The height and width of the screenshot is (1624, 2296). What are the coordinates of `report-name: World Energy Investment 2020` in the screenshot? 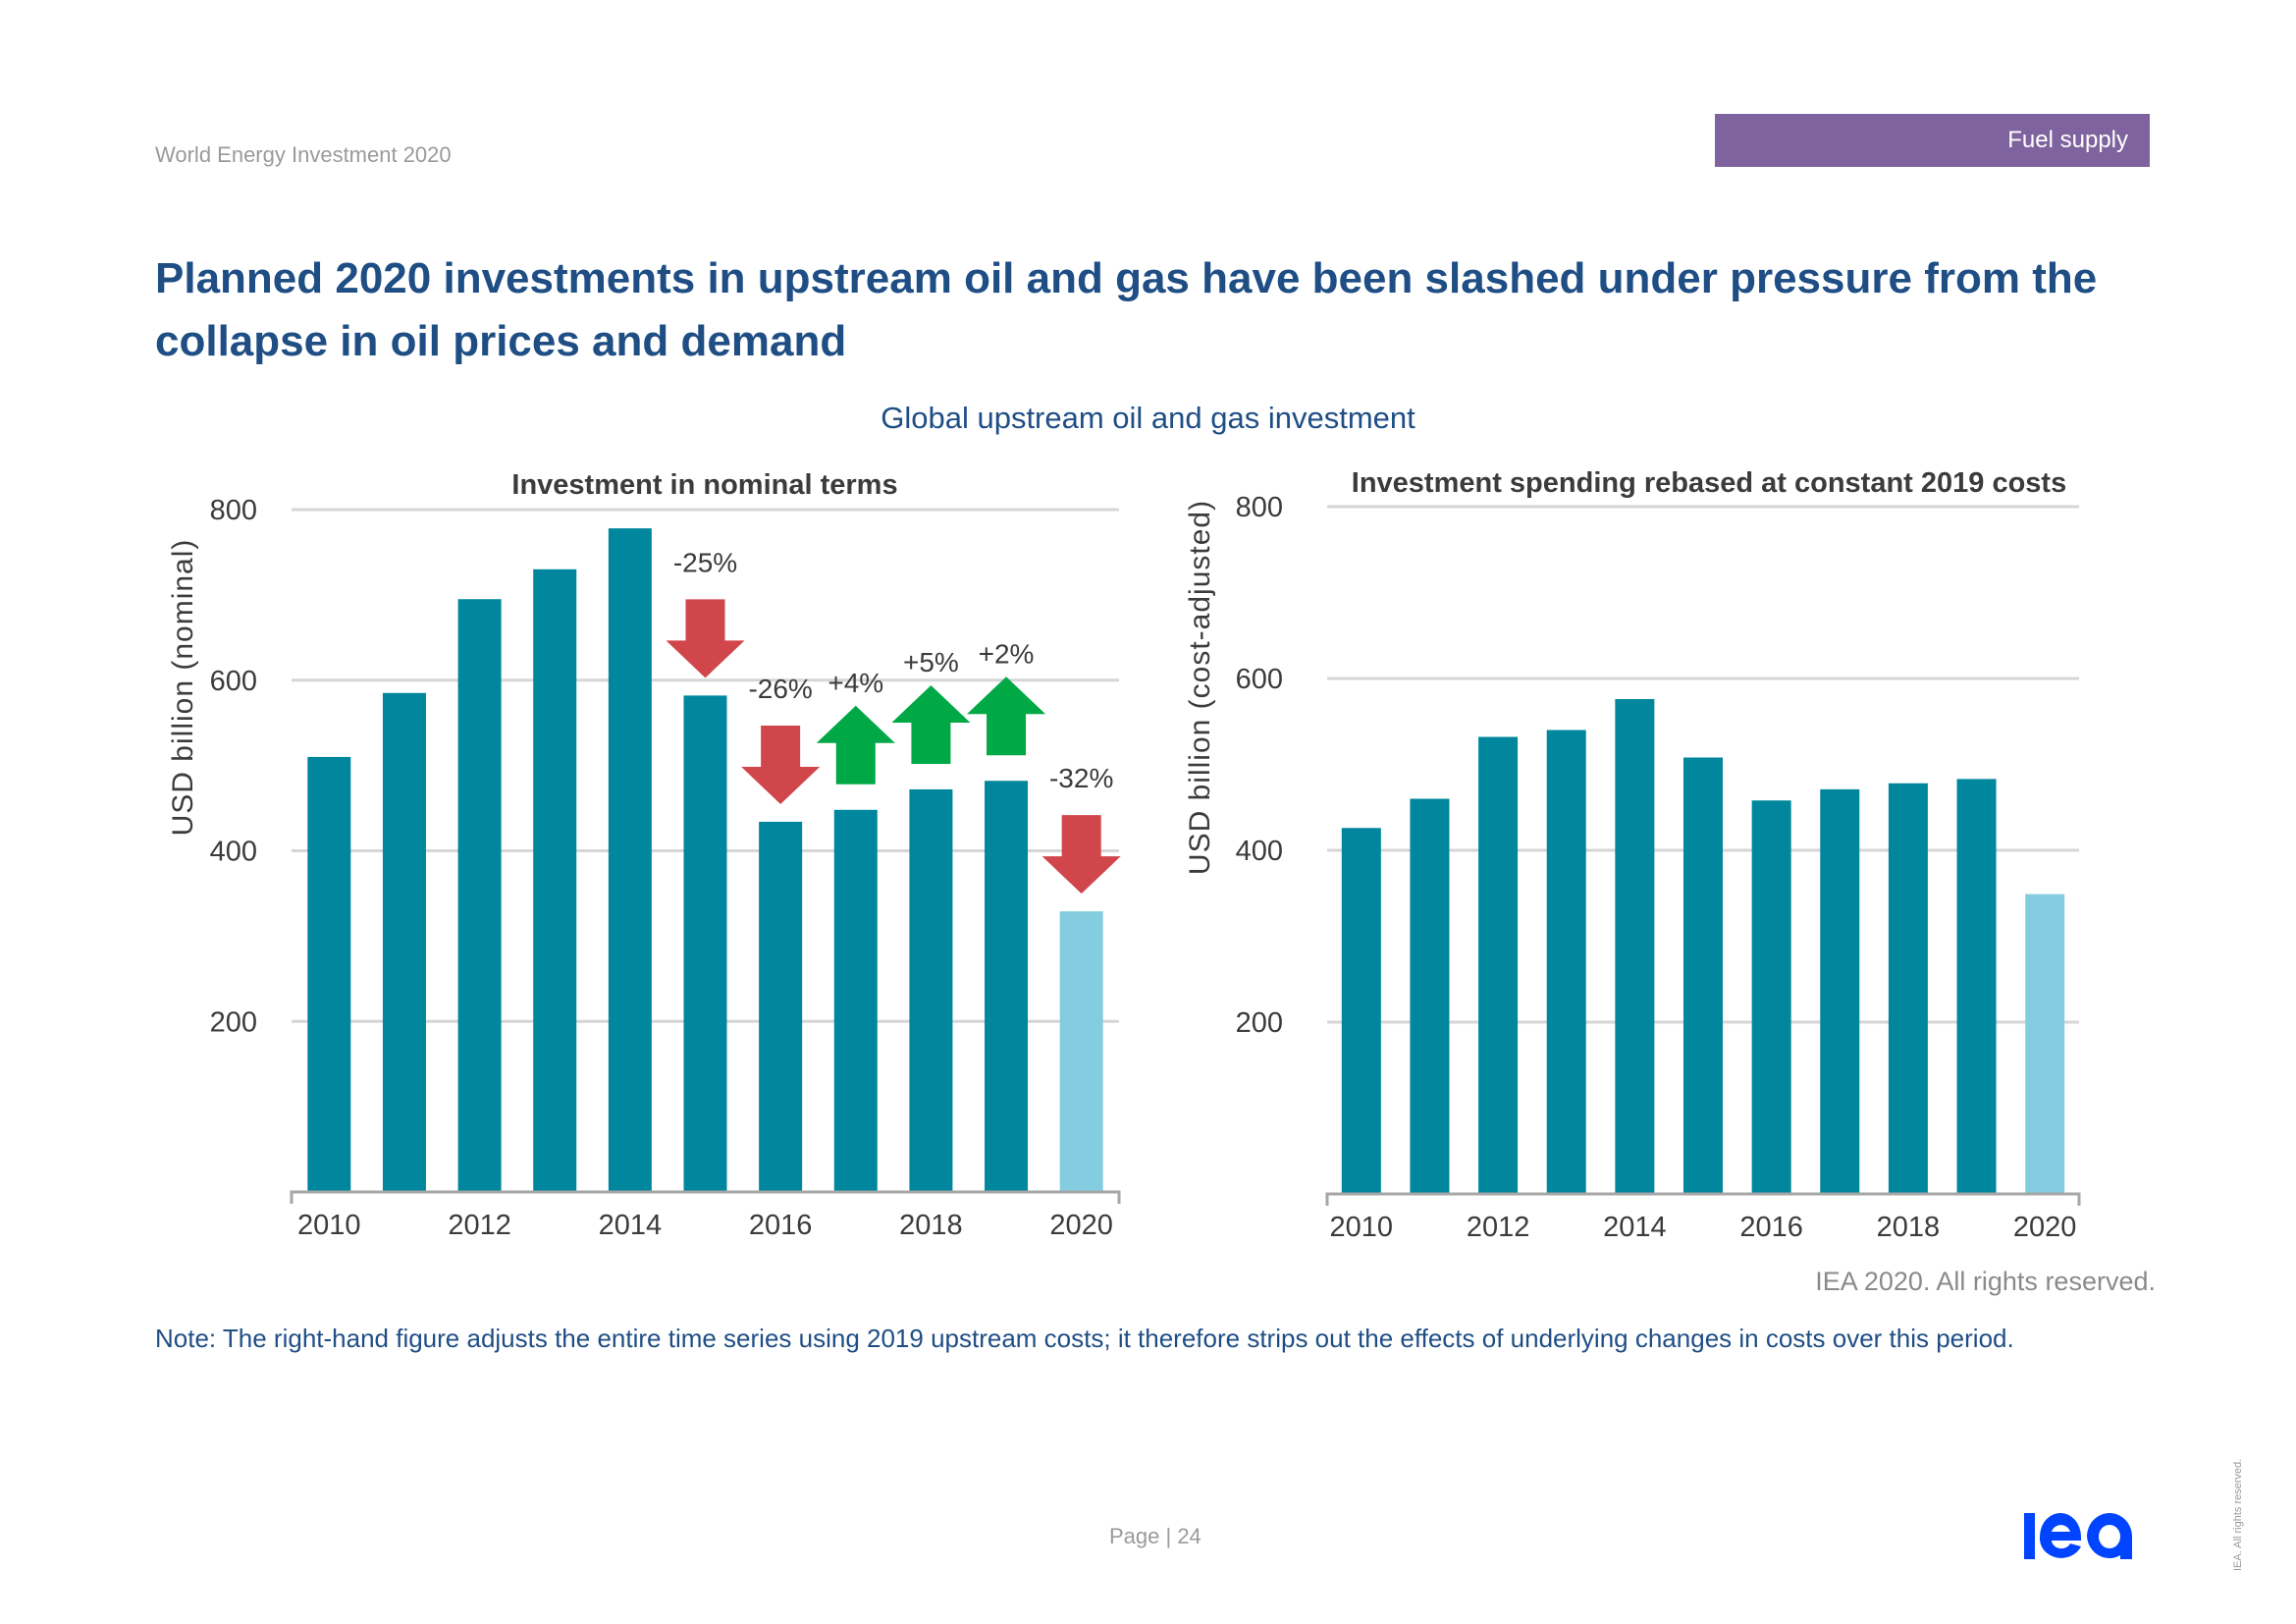 It's located at (303, 154).